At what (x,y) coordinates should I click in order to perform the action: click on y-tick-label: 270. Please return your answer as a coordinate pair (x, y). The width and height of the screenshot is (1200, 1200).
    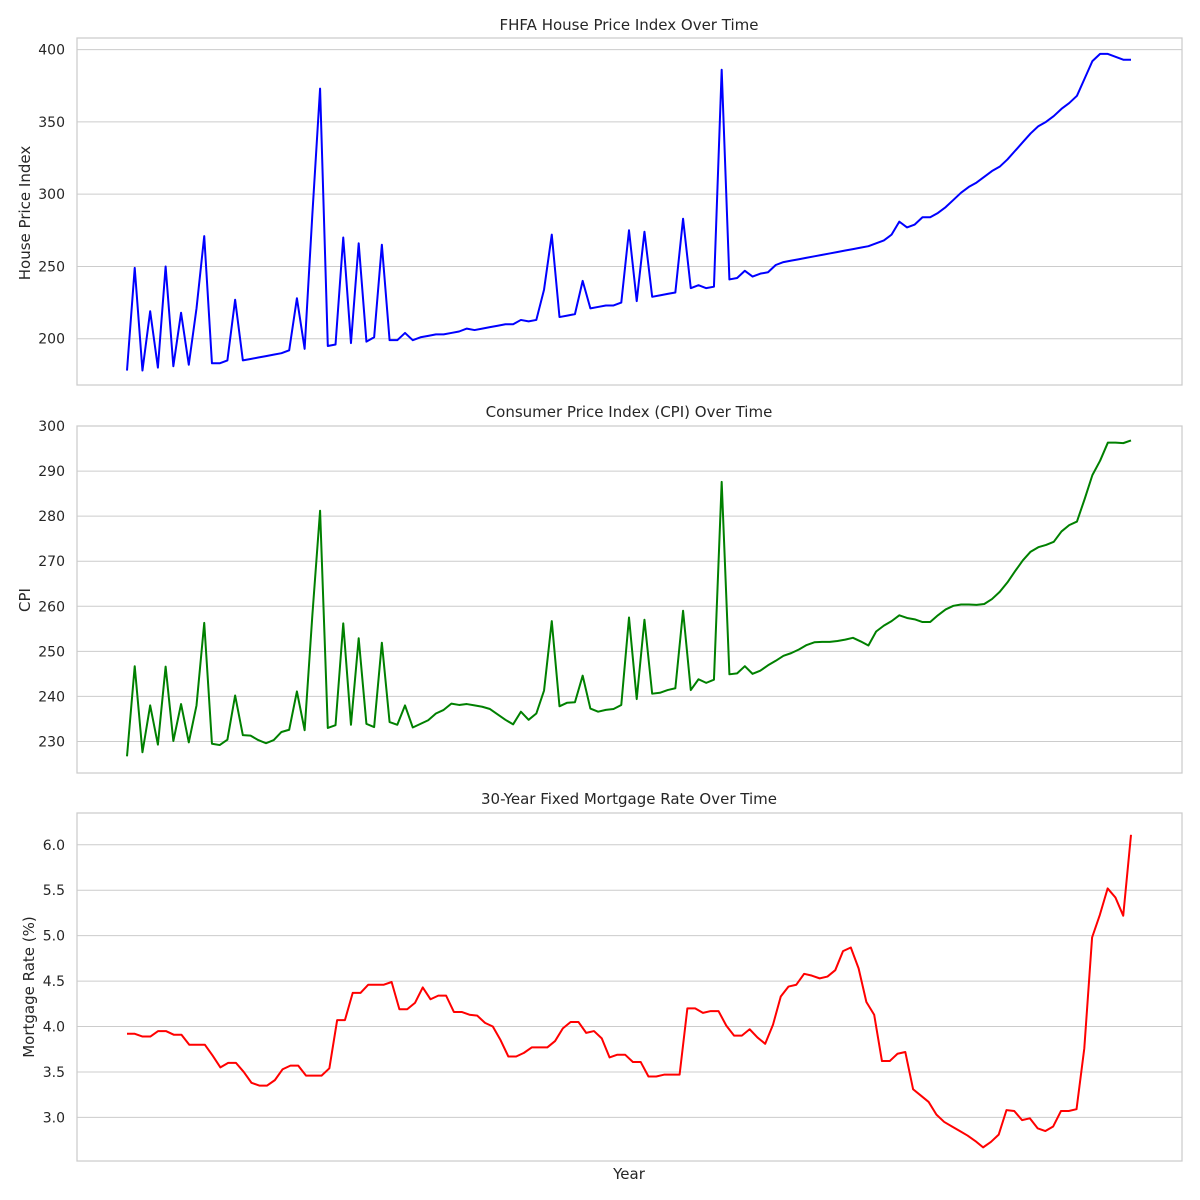
    Looking at the image, I should click on (51, 562).